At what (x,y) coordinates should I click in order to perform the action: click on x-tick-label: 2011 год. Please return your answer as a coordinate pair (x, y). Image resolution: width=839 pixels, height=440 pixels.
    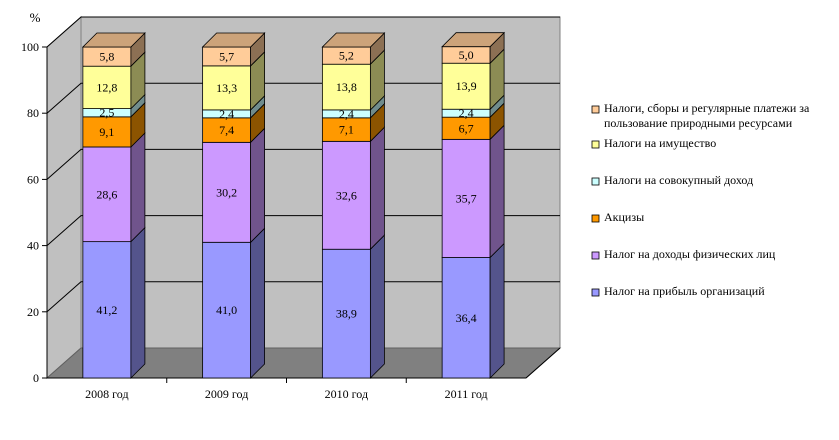
    Looking at the image, I should click on (466, 394).